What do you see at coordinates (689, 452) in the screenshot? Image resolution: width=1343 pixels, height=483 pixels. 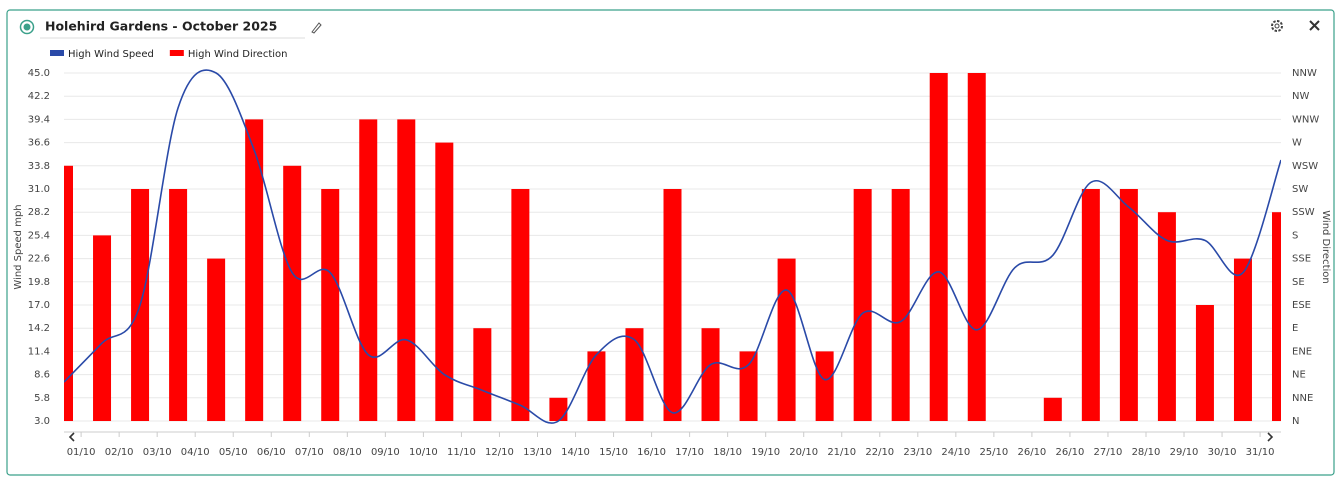 I see `x-tick-label: 17/10` at bounding box center [689, 452].